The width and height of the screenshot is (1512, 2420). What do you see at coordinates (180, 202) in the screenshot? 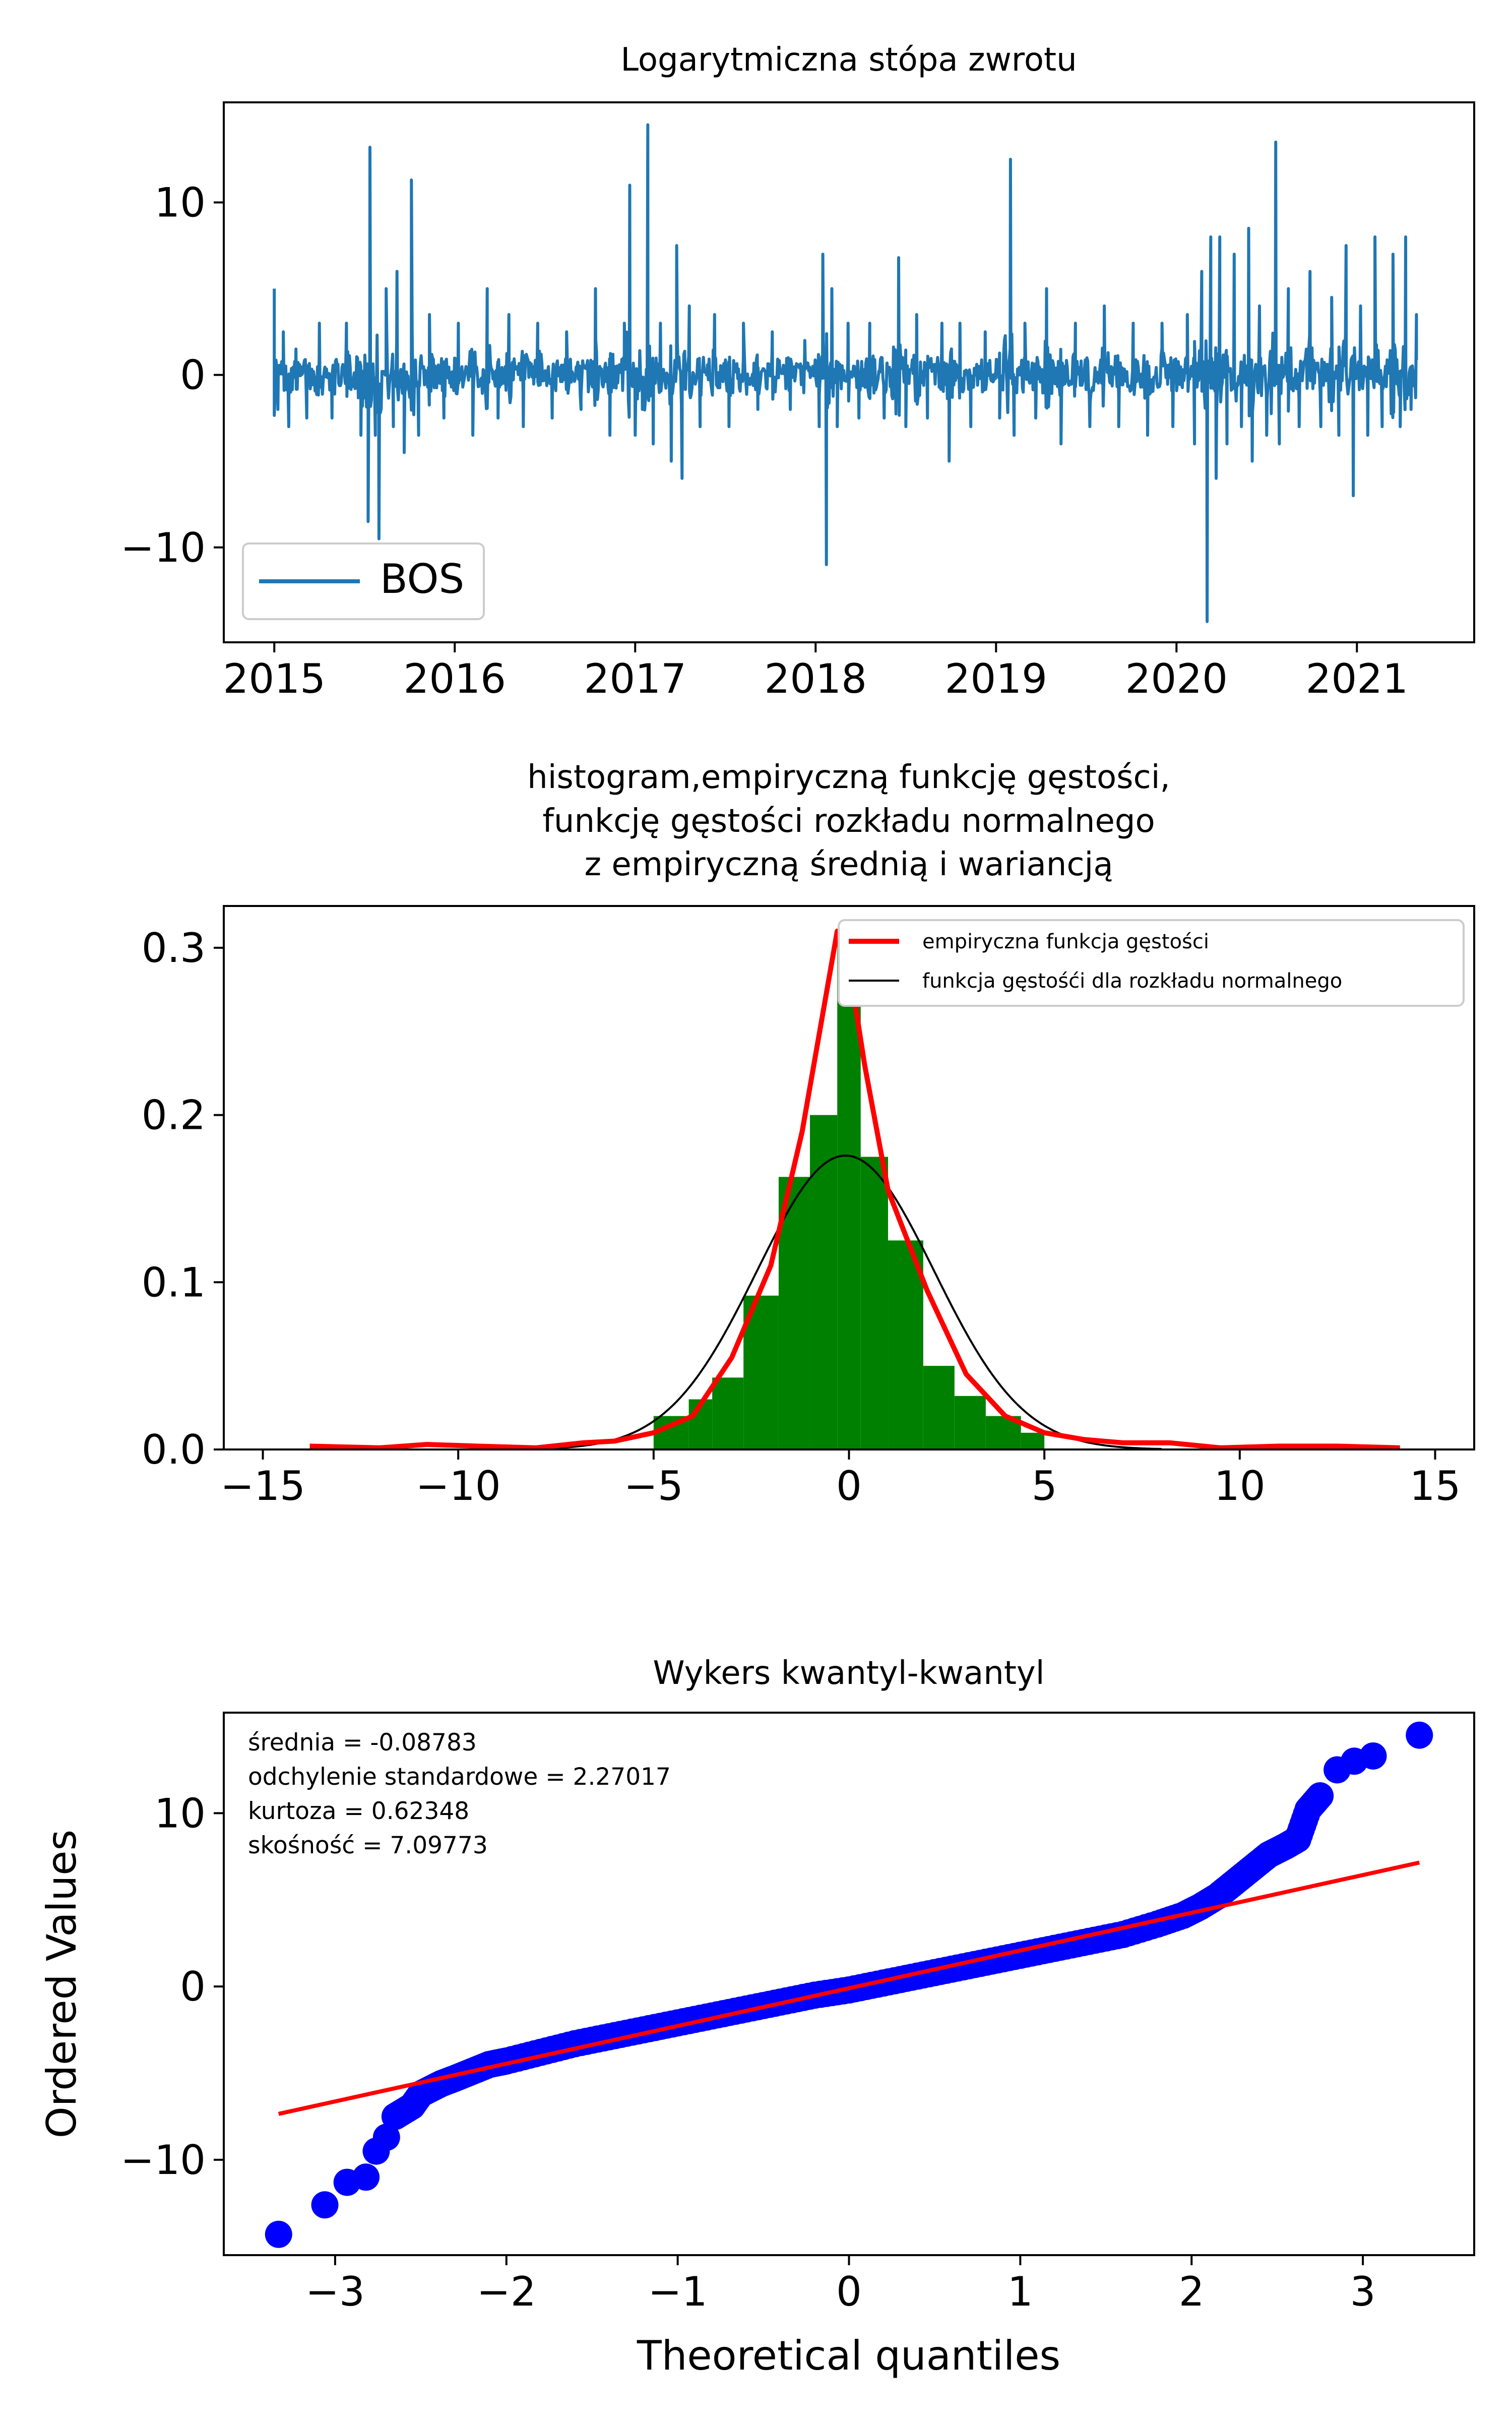
I see `returns-y-tick-label: 10` at bounding box center [180, 202].